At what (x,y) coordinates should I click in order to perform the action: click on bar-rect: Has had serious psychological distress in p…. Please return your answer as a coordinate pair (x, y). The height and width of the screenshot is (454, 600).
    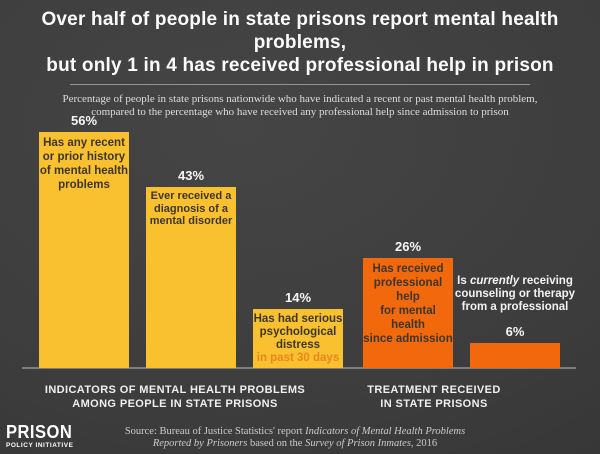
    Looking at the image, I should click on (298, 338).